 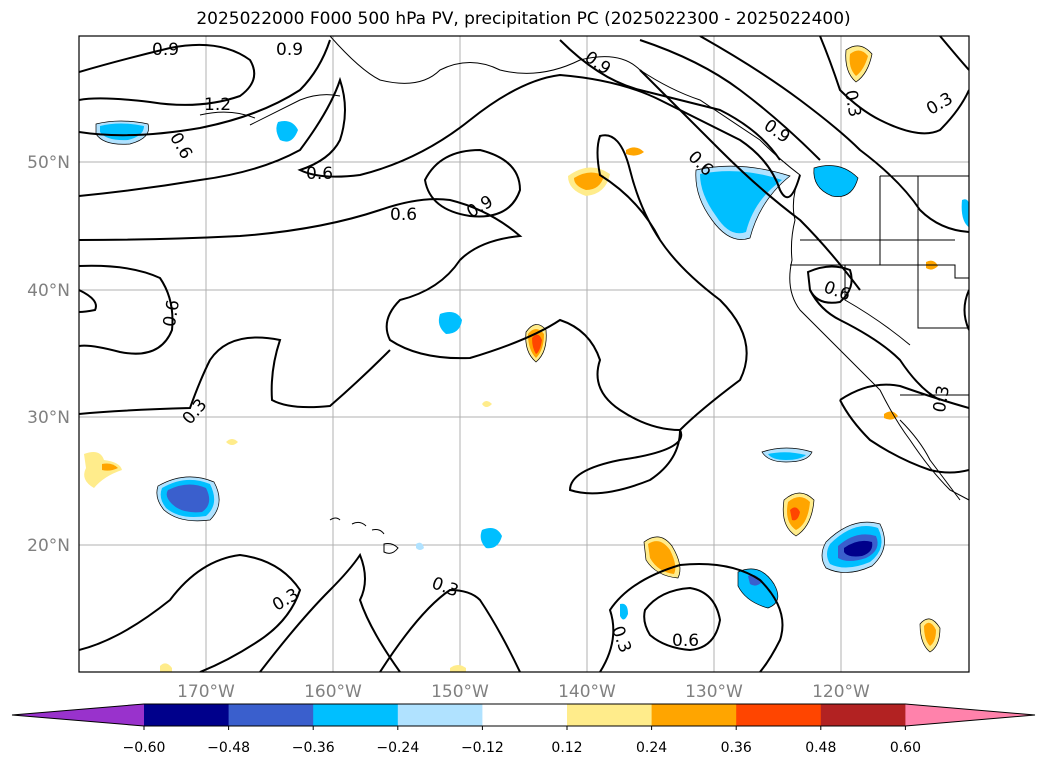 I want to click on lon-label: 160°W, so click(x=333, y=692).